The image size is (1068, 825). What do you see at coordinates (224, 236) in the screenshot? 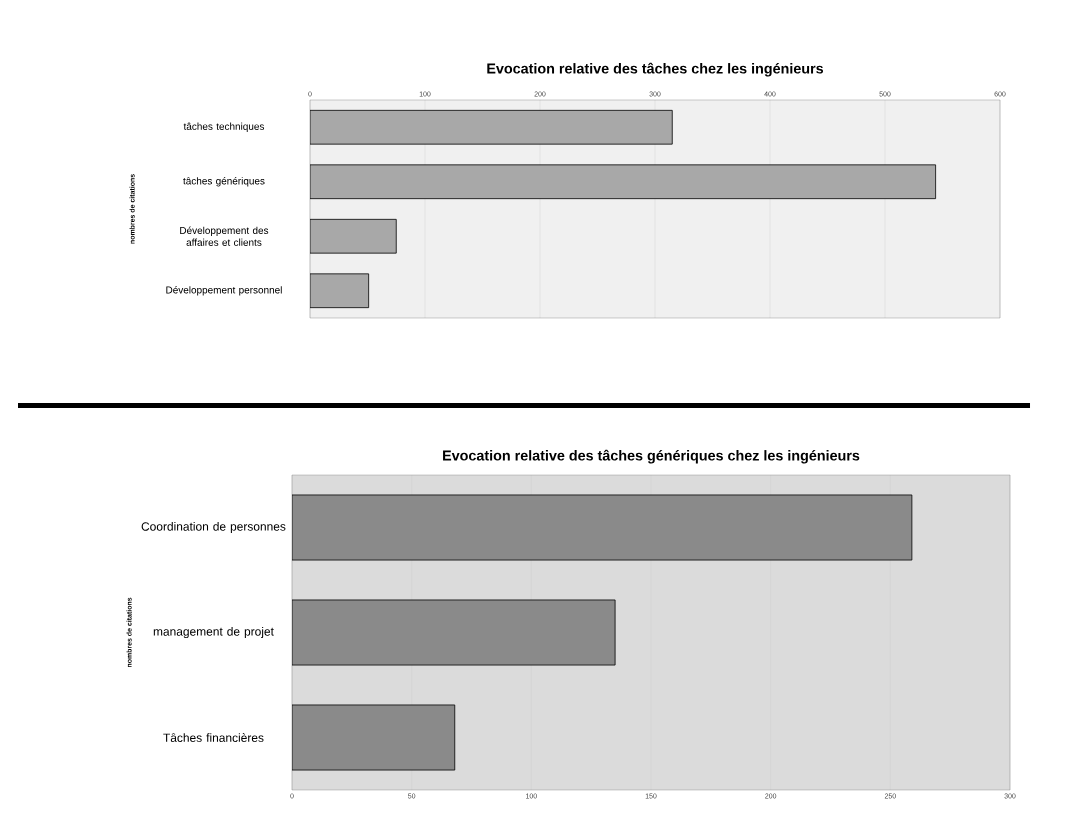
I see `y-tick-label: Développement des affaires et clients` at bounding box center [224, 236].